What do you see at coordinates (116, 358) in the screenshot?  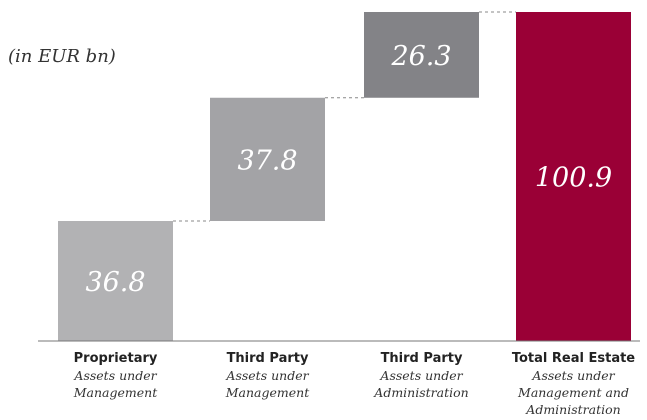 I see `category-title-1: Proprietary` at bounding box center [116, 358].